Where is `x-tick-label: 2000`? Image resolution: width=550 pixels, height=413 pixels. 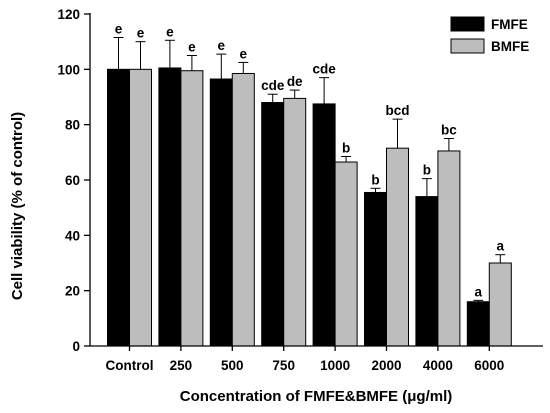
x-tick-label: 2000 is located at coordinates (386, 365).